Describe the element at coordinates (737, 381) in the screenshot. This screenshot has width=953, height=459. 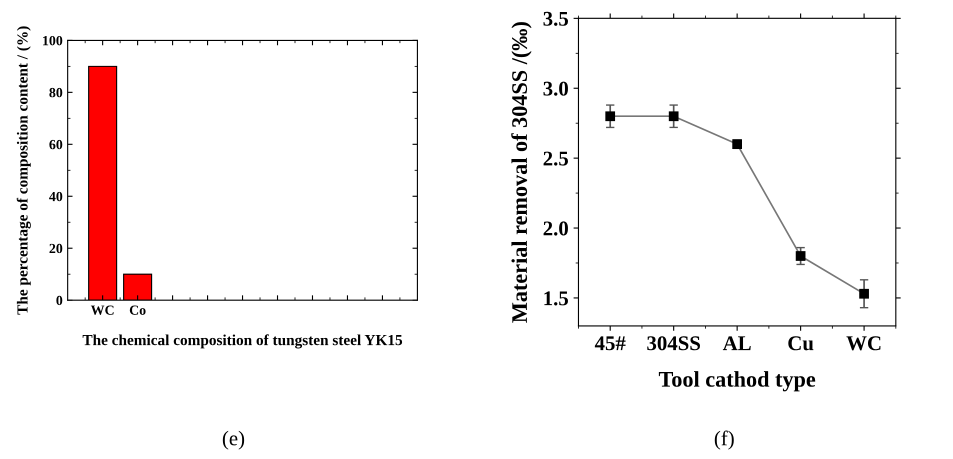
I see `x-axis-title: Tool cathod type` at that location.